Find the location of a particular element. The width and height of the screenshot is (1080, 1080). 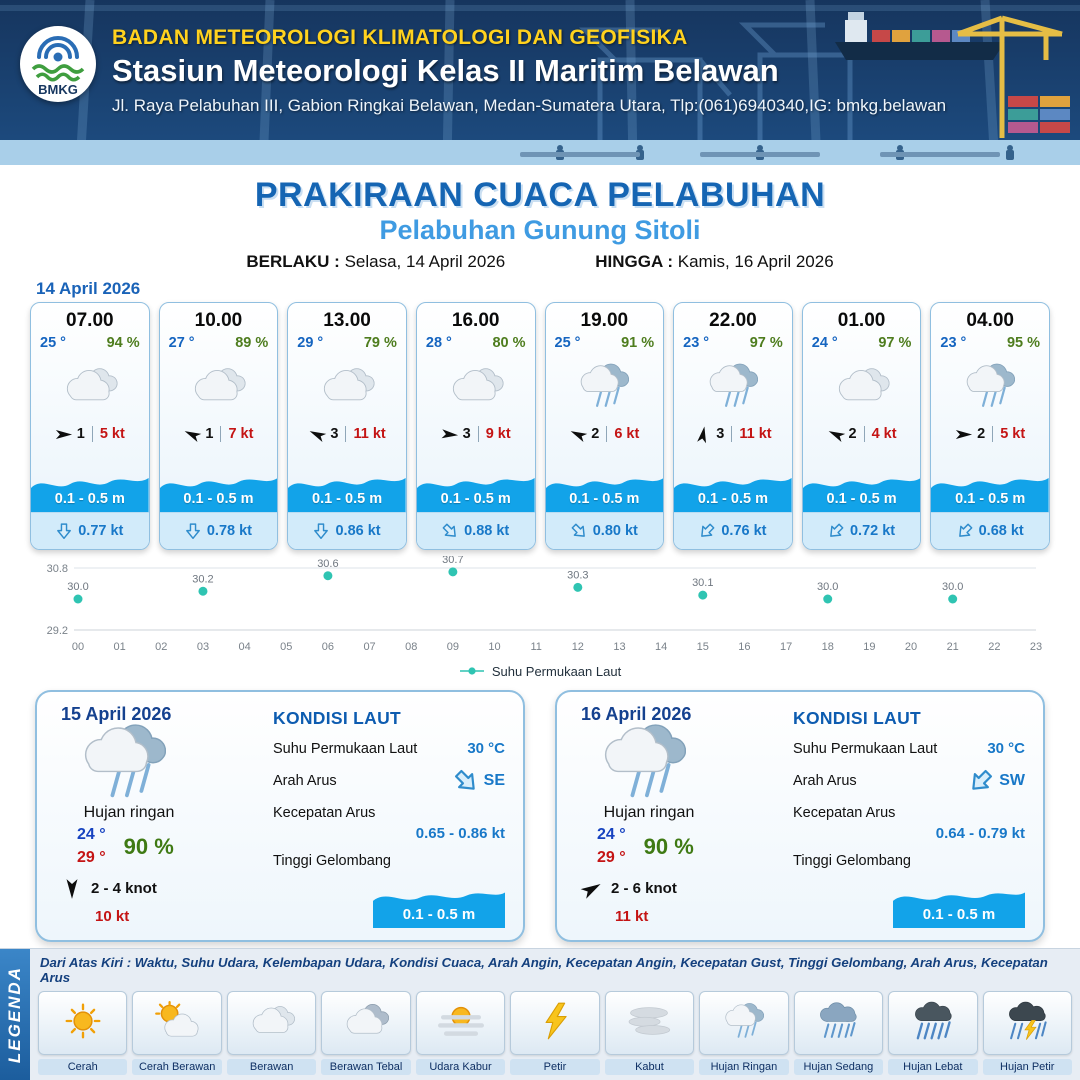

bmkg-logo-text: BMKG is located at coordinates (58, 89).